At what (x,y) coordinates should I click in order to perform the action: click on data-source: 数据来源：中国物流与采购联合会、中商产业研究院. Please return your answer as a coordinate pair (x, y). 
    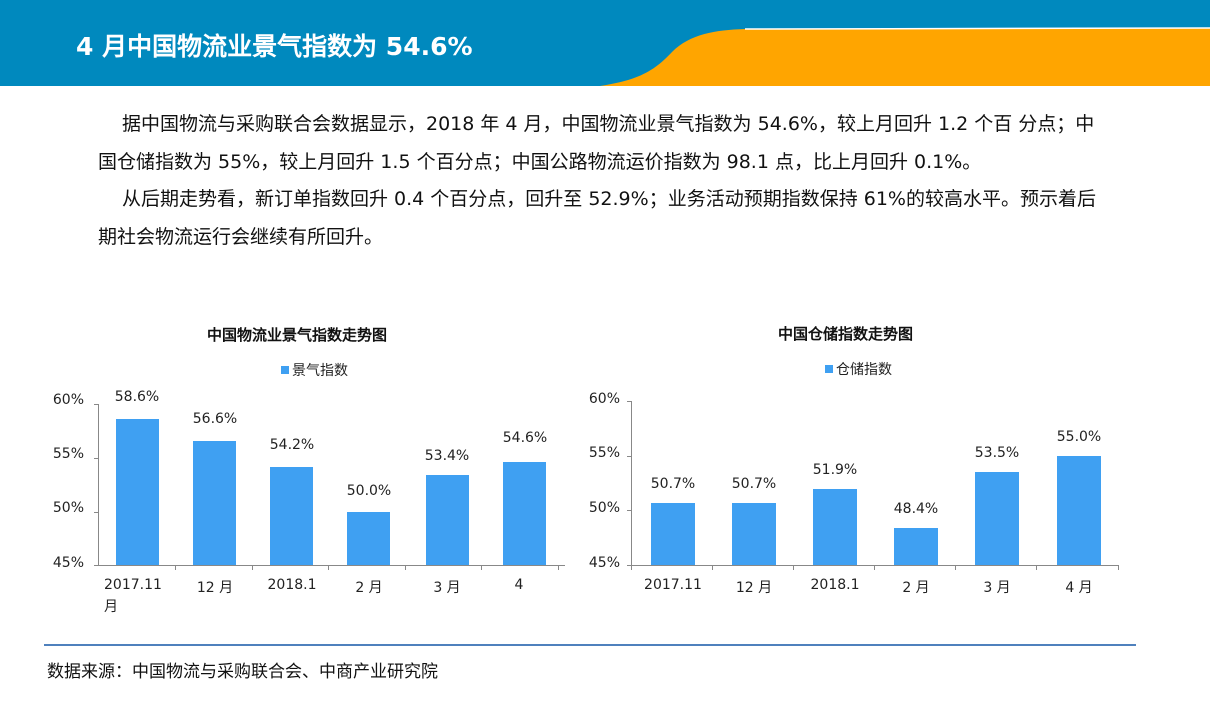
    Looking at the image, I should click on (242, 672).